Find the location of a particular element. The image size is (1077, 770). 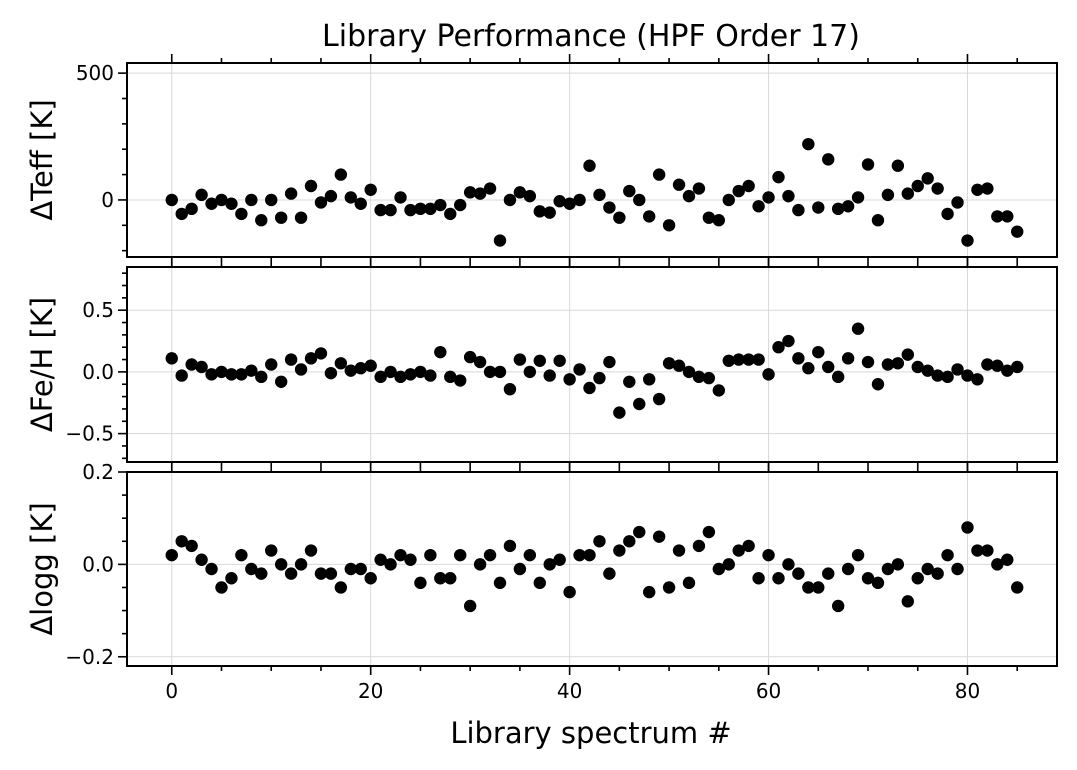

x-tick-label: 40 is located at coordinates (569, 691).